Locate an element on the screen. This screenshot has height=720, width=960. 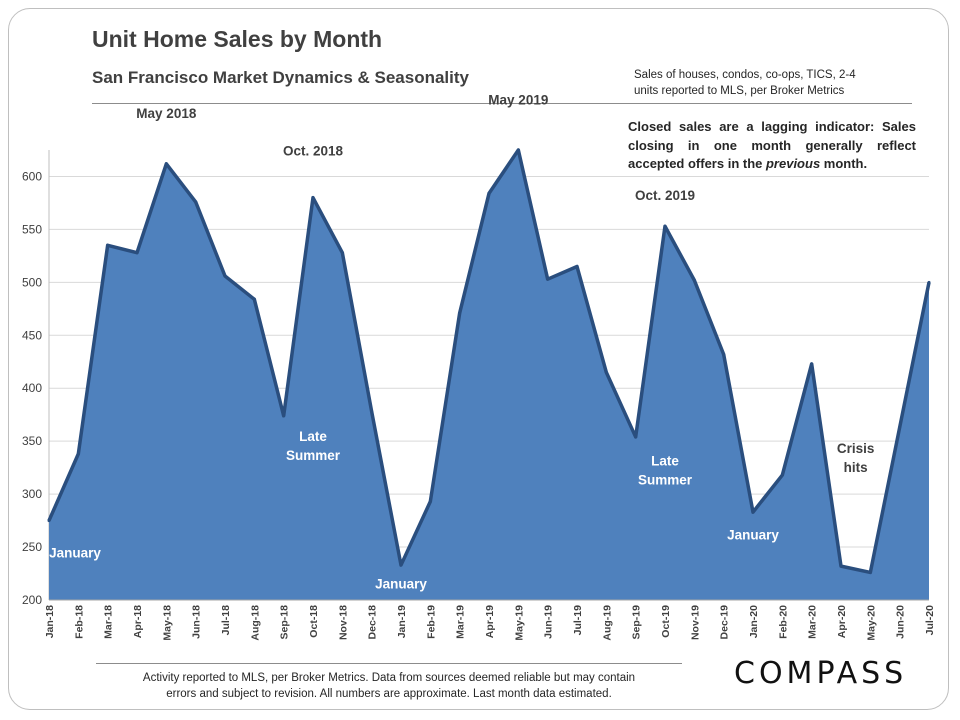
x-tick-label: Jun-18 is located at coordinates (197, 622).